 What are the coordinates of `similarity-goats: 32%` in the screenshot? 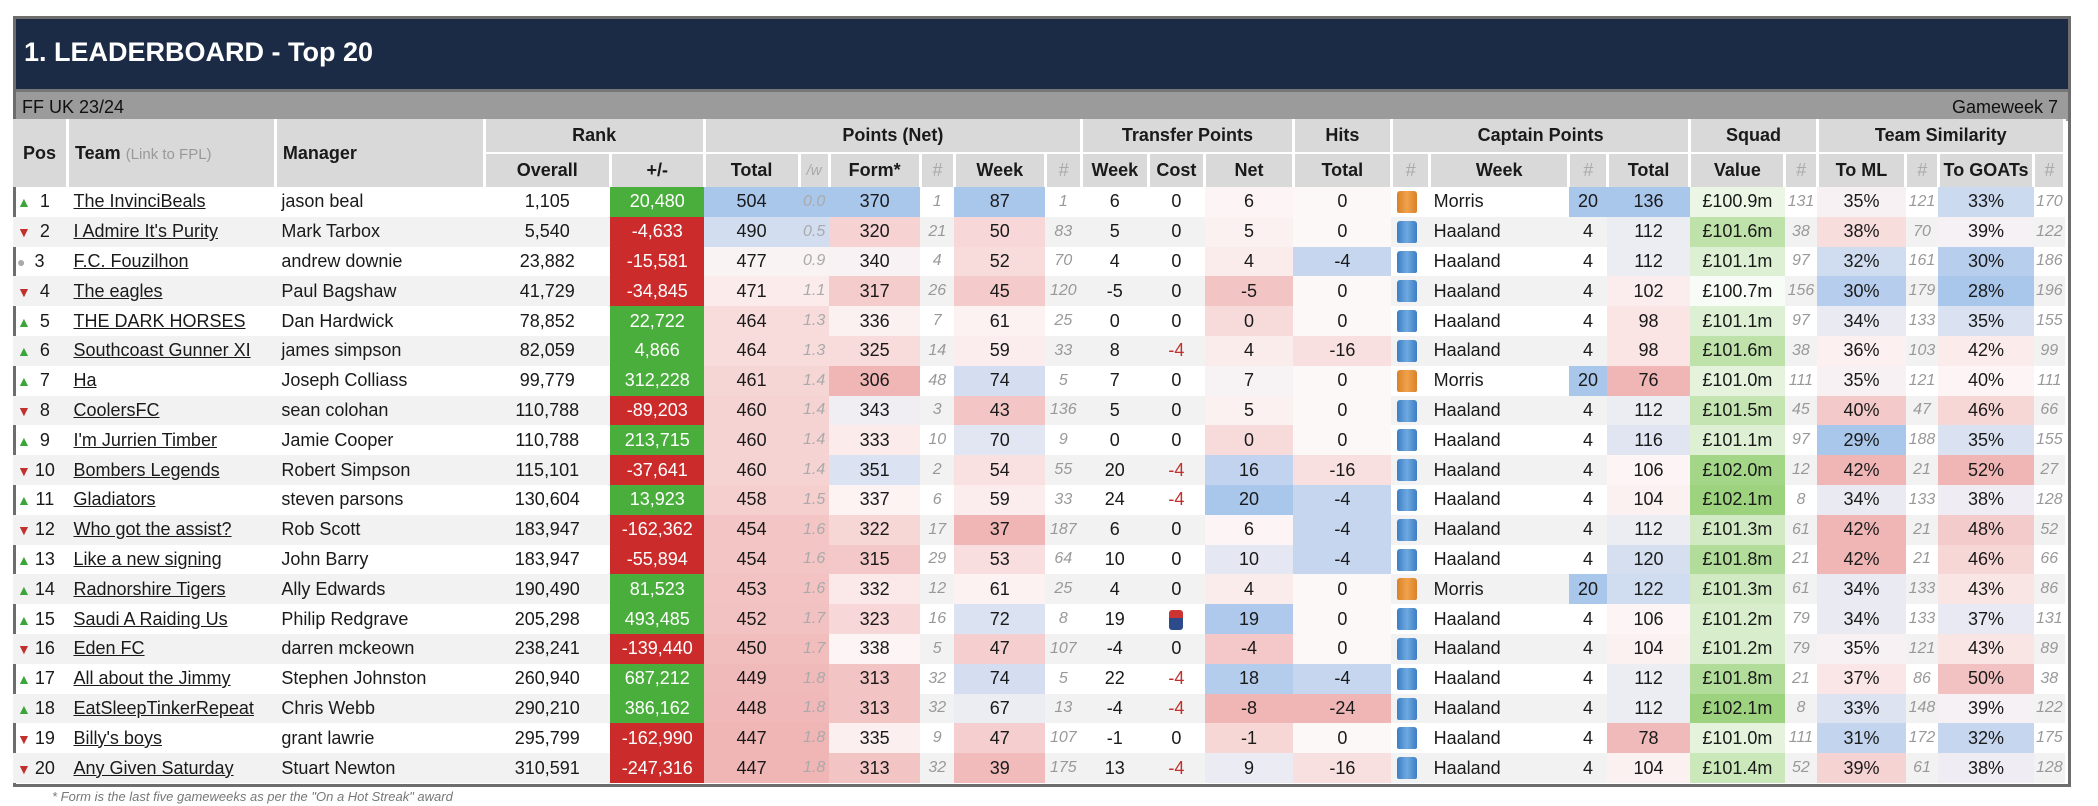 It's located at (1986, 738).